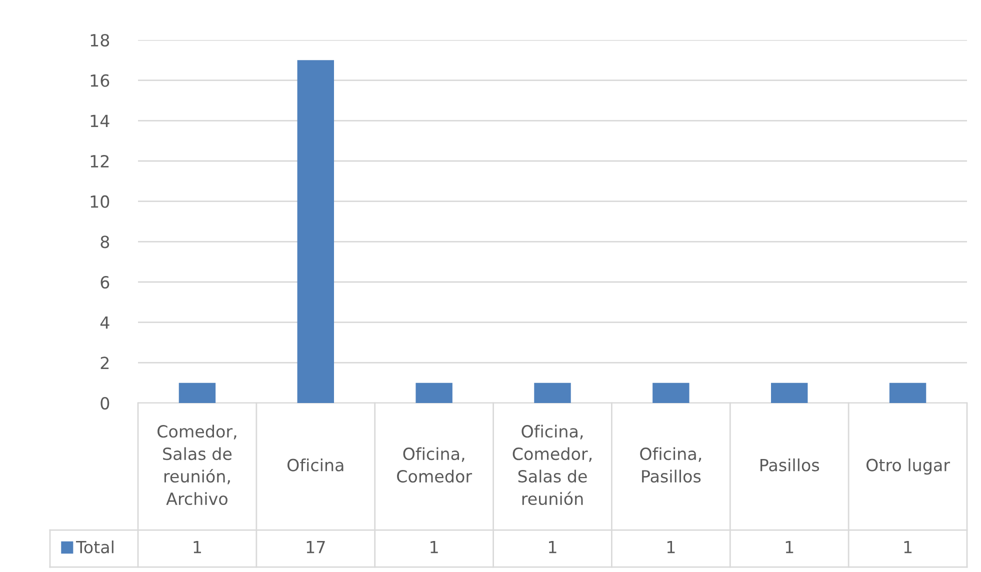 The width and height of the screenshot is (981, 572). Describe the element at coordinates (105, 282) in the screenshot. I see `y-tick-label: 6` at that location.